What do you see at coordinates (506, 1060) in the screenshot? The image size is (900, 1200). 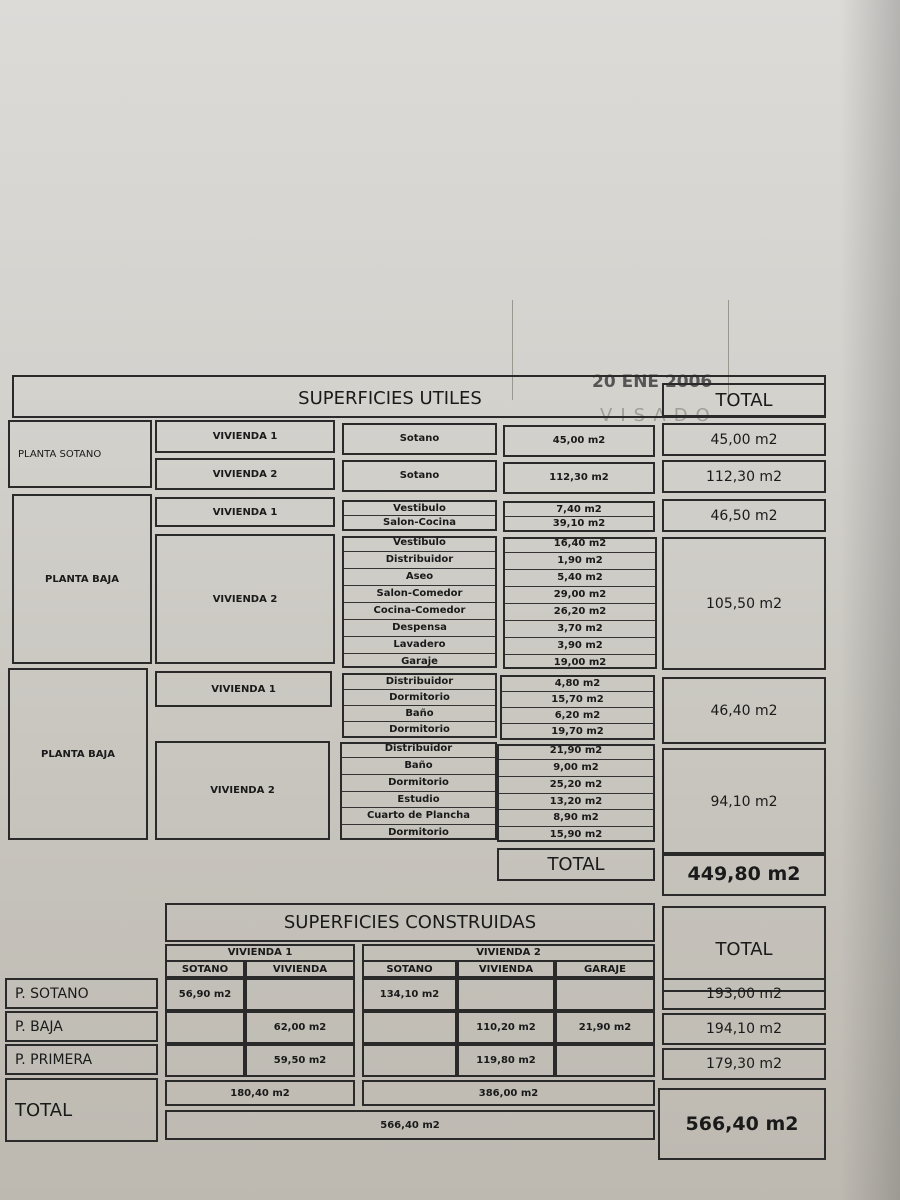 I see `area-cell: 119,80 m2` at bounding box center [506, 1060].